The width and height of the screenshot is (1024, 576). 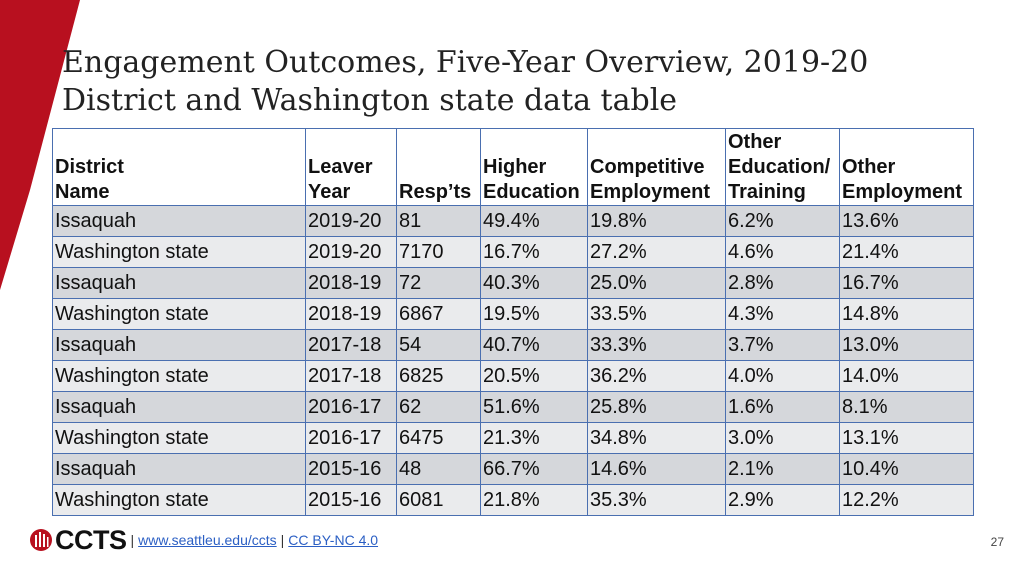 I want to click on column-header-line: Year, so click(x=329, y=192).